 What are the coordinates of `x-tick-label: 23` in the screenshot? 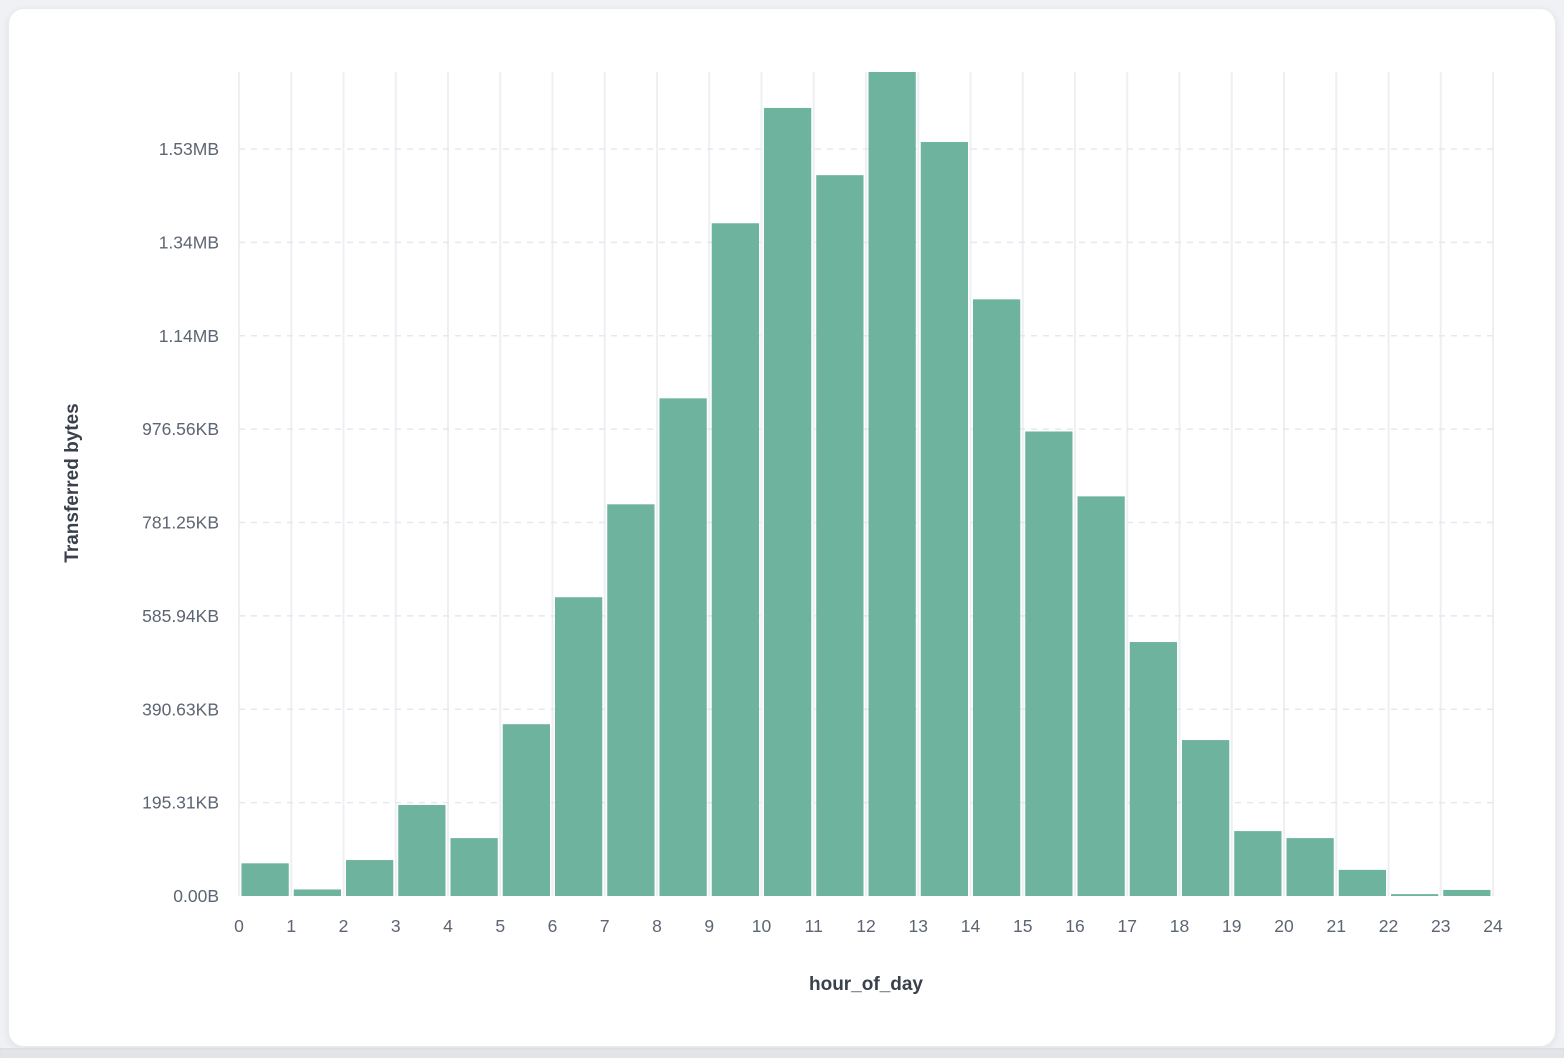 It's located at (1440, 926).